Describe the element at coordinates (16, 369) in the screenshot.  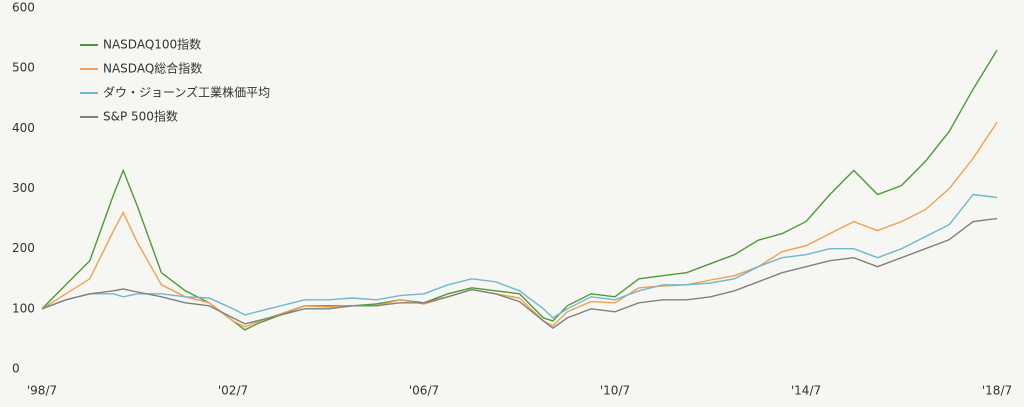
I see `y-tick-label: 0` at that location.